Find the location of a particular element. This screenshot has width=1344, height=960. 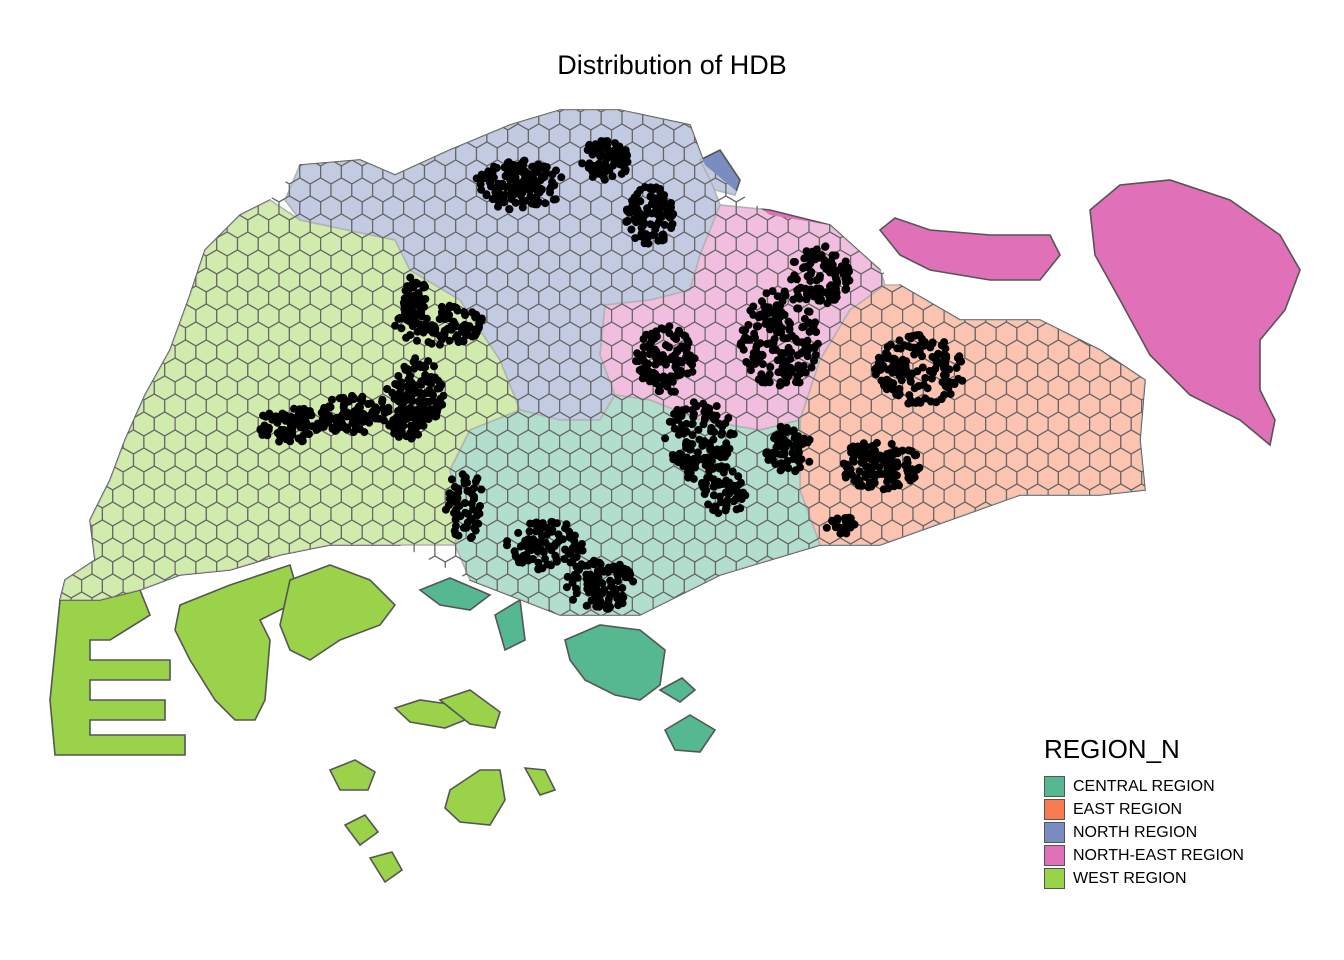

central-region-pasir-panjang-wharf is located at coordinates (455, 594).